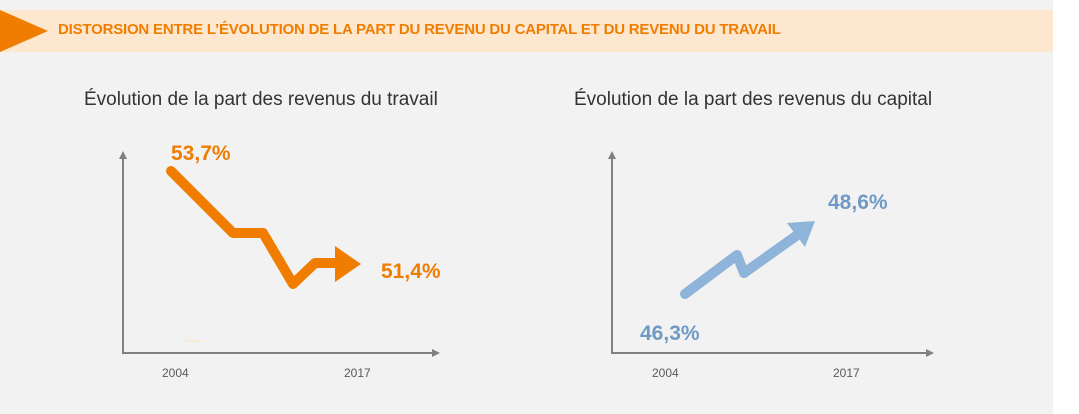 The height and width of the screenshot is (414, 1079). Describe the element at coordinates (348, 264) in the screenshot. I see `trend-arrowhead-labour` at that location.